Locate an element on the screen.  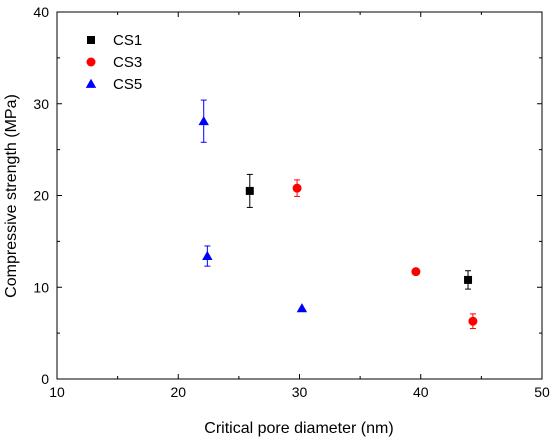
x-tick-label: 20 is located at coordinates (178, 392).